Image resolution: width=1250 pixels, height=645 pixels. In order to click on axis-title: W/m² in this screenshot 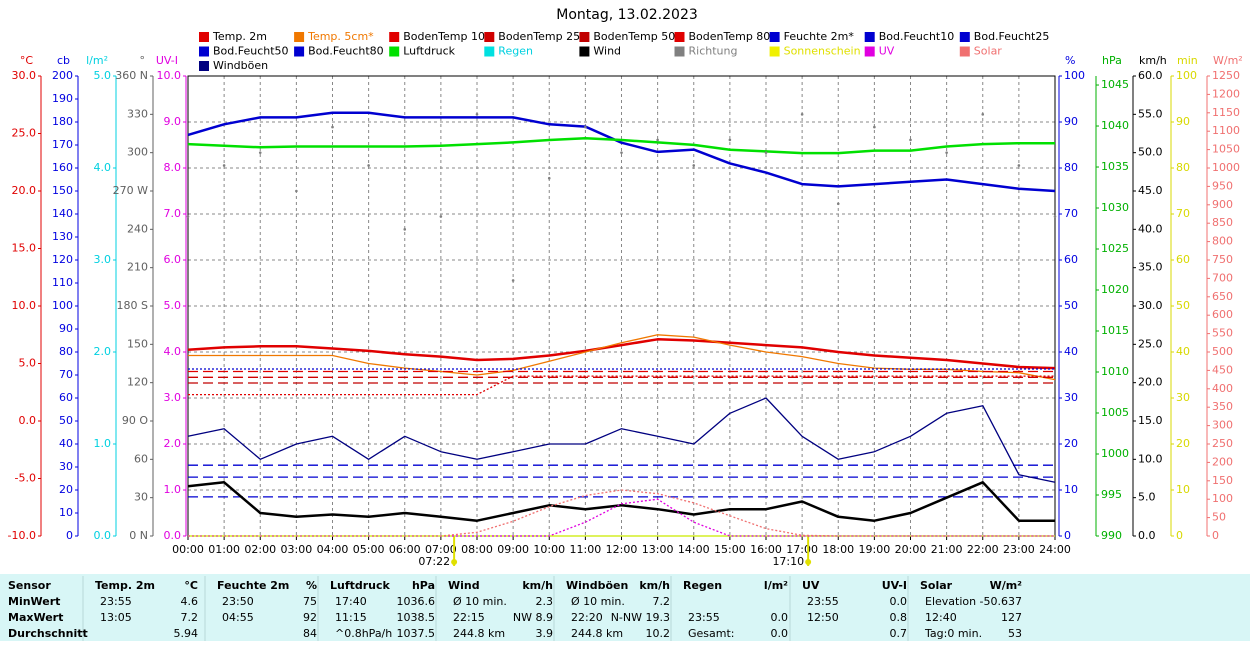, I will do `click(1228, 60)`.